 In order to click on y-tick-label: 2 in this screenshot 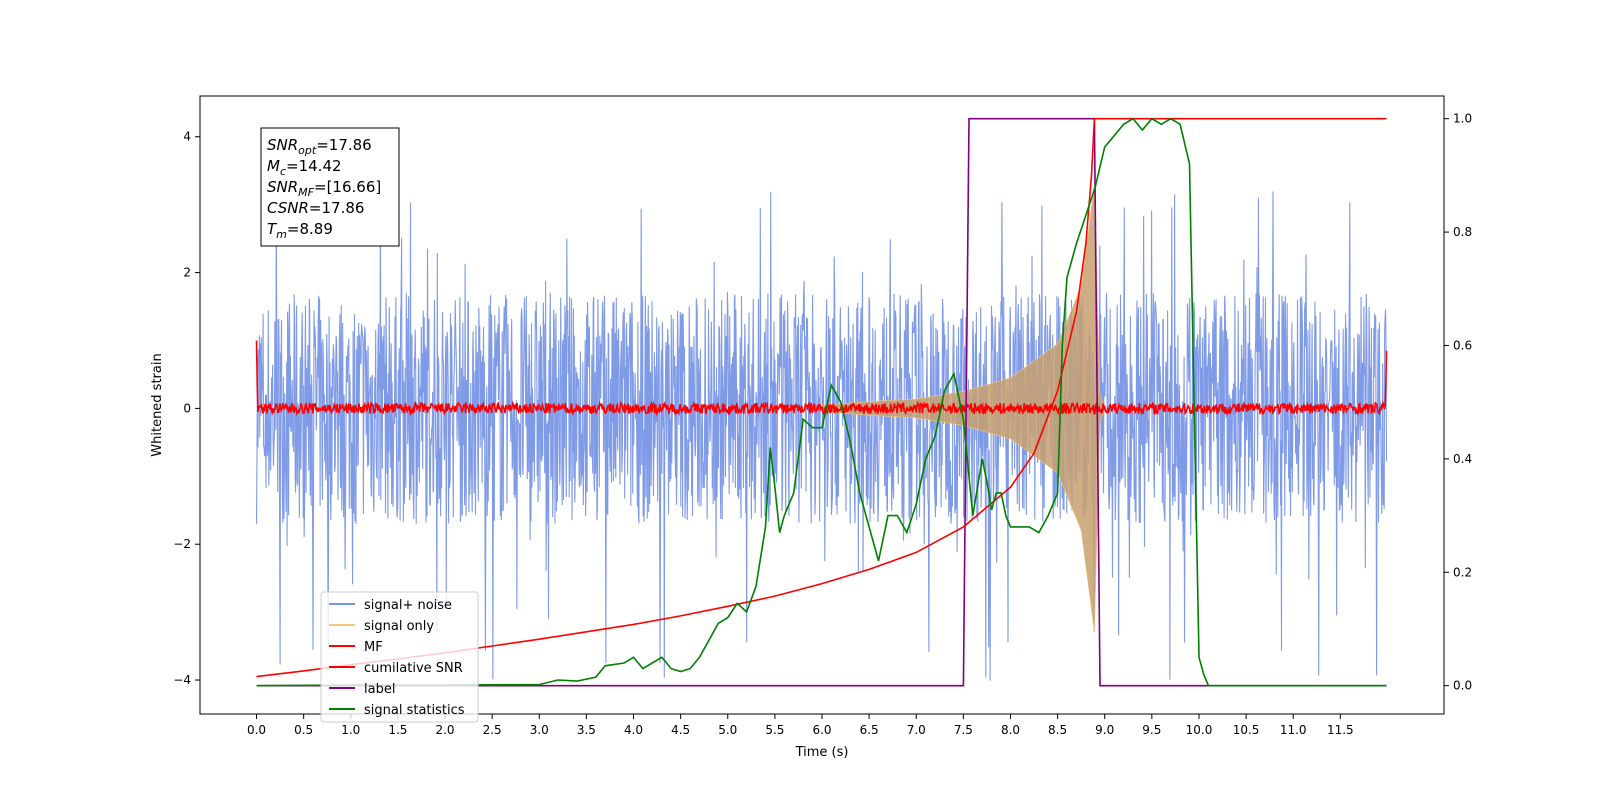, I will do `click(187, 273)`.